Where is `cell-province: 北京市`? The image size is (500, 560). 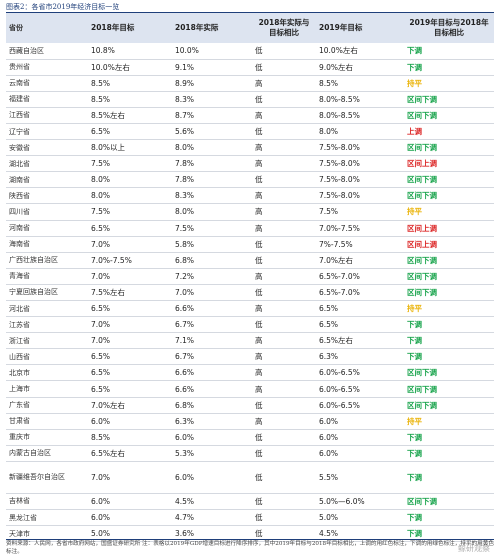
cell-province: 北京市 is located at coordinates (47, 373).